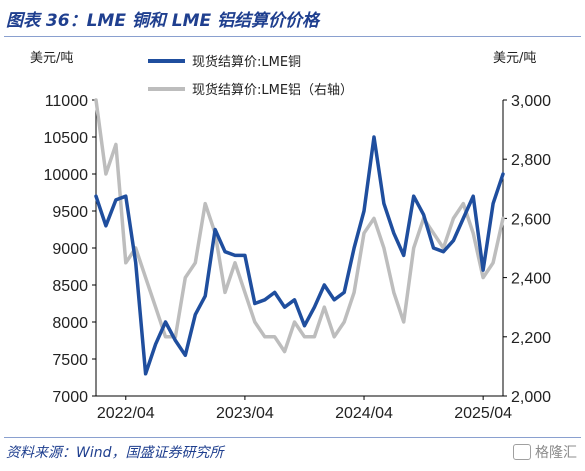 This screenshot has width=585, height=471. I want to click on x-tick-label: 2024/04, so click(364, 413).